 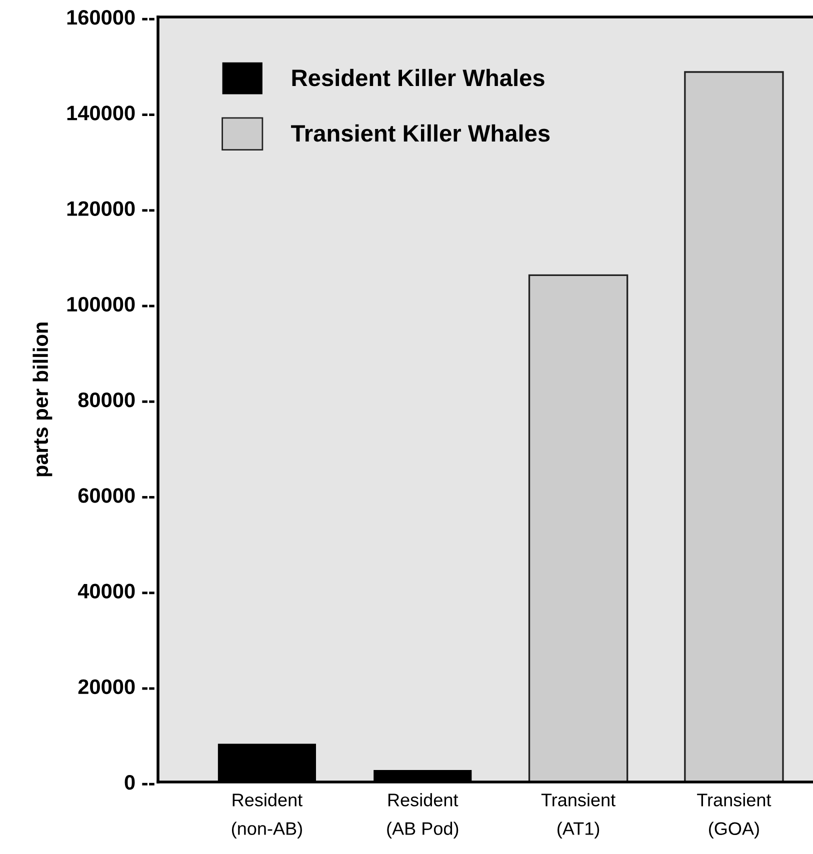 What do you see at coordinates (116, 495) in the screenshot?
I see `y-tick-label: 60000 --` at bounding box center [116, 495].